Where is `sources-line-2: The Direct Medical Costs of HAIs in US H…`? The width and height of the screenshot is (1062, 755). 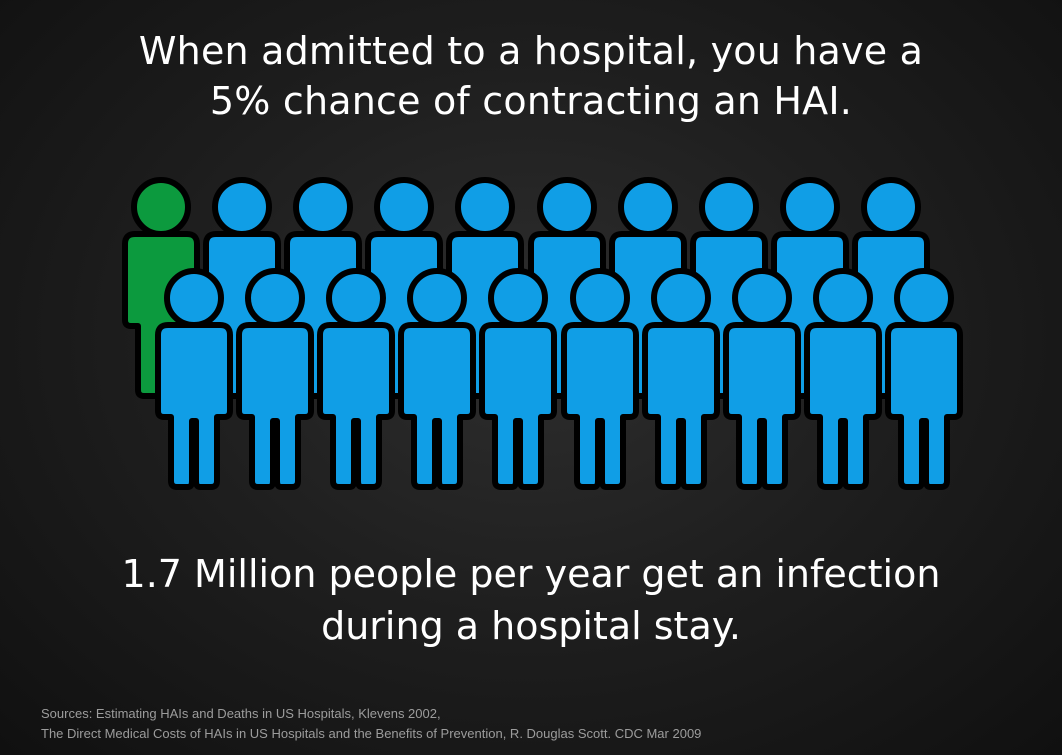 sources-line-2: The Direct Medical Costs of HAIs in US H… is located at coordinates (371, 733).